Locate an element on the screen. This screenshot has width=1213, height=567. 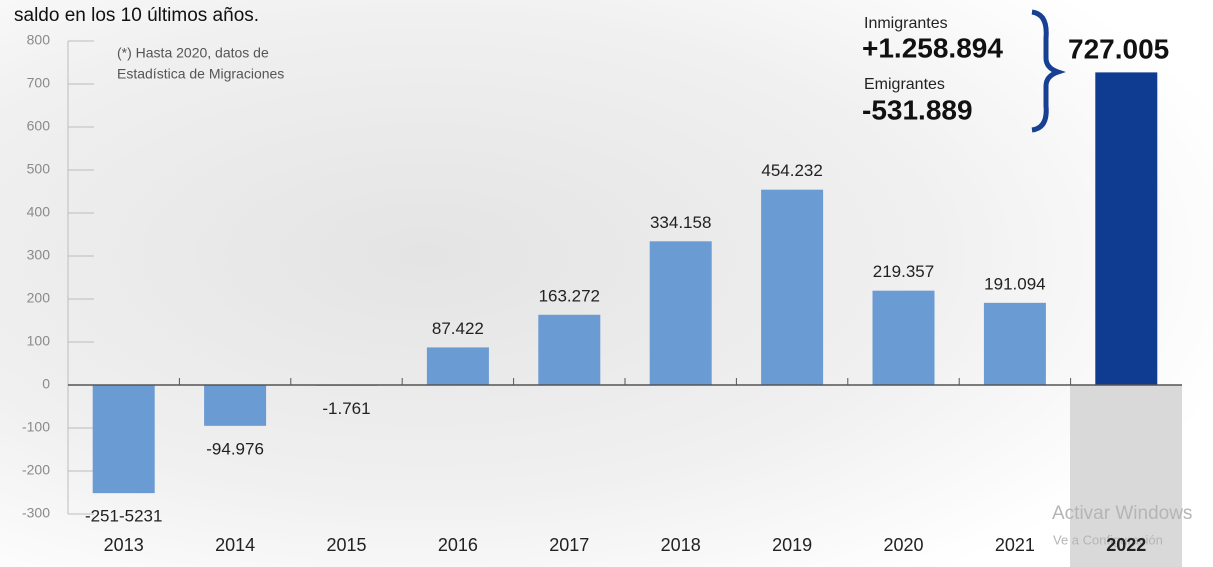
value-label: 163.272 is located at coordinates (569, 295).